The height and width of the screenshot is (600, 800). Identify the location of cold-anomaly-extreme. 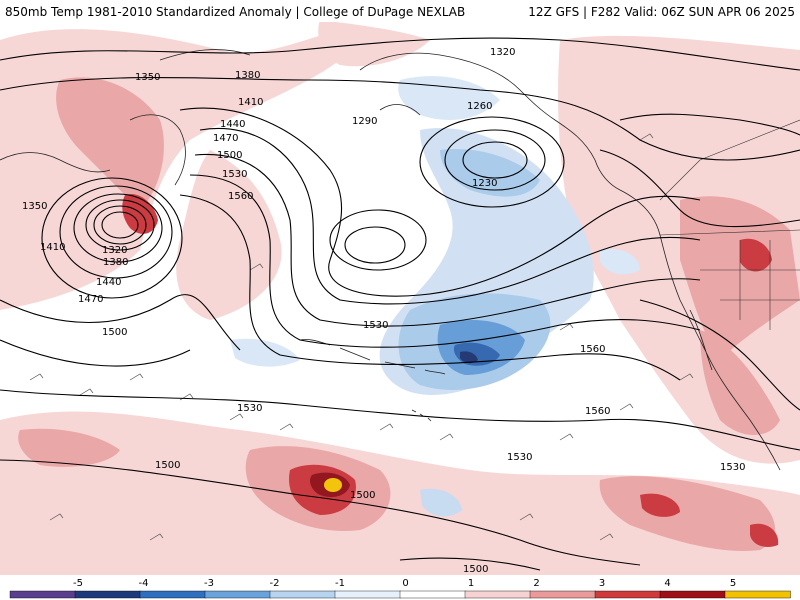
(469, 357).